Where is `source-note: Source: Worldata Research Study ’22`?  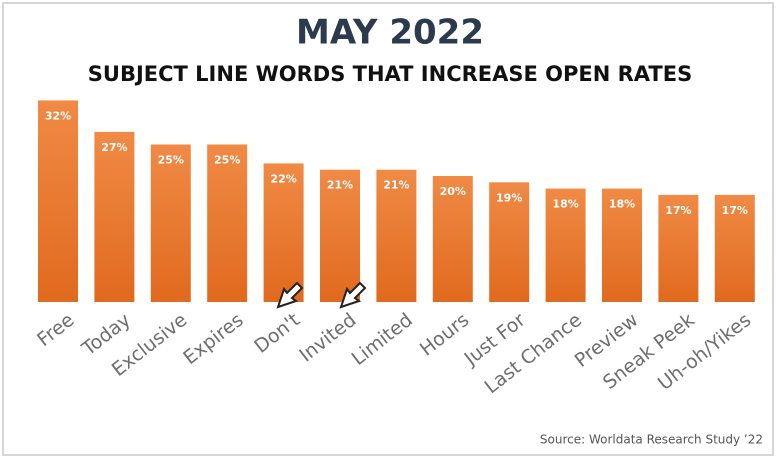
source-note: Source: Worldata Research Study ’22 is located at coordinates (651, 440).